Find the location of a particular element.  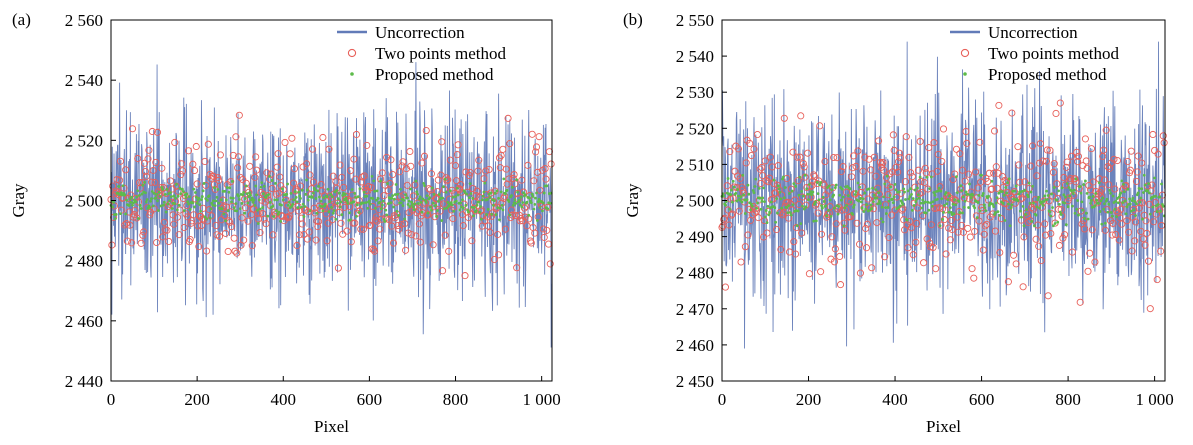

legend-swatch-dot is located at coordinates (352, 74).